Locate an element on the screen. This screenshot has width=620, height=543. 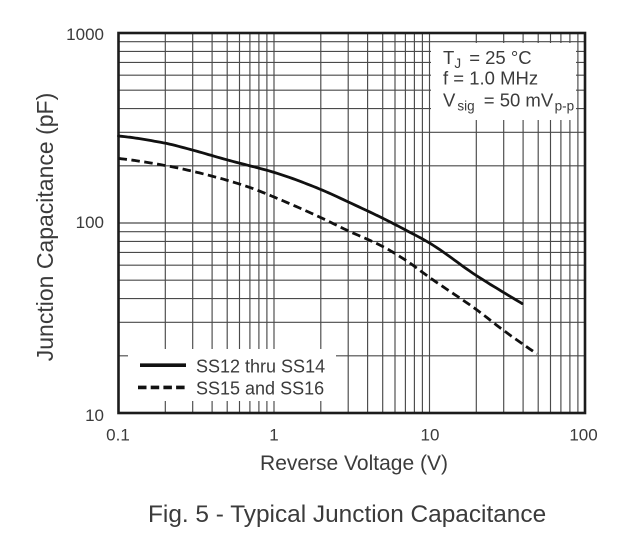
svg-text: 1 is located at coordinates (273, 435).